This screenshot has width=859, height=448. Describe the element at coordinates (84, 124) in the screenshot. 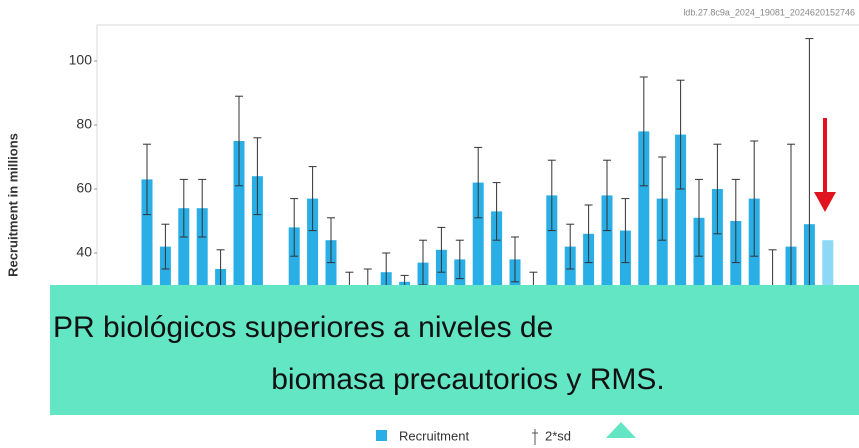

I see `y-tick-label: 80` at that location.